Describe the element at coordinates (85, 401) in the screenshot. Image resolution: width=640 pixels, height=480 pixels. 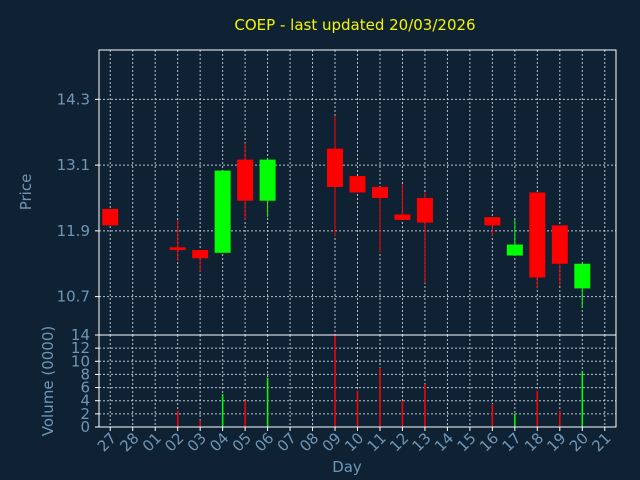
I see `volume-tick-label: 4` at that location.